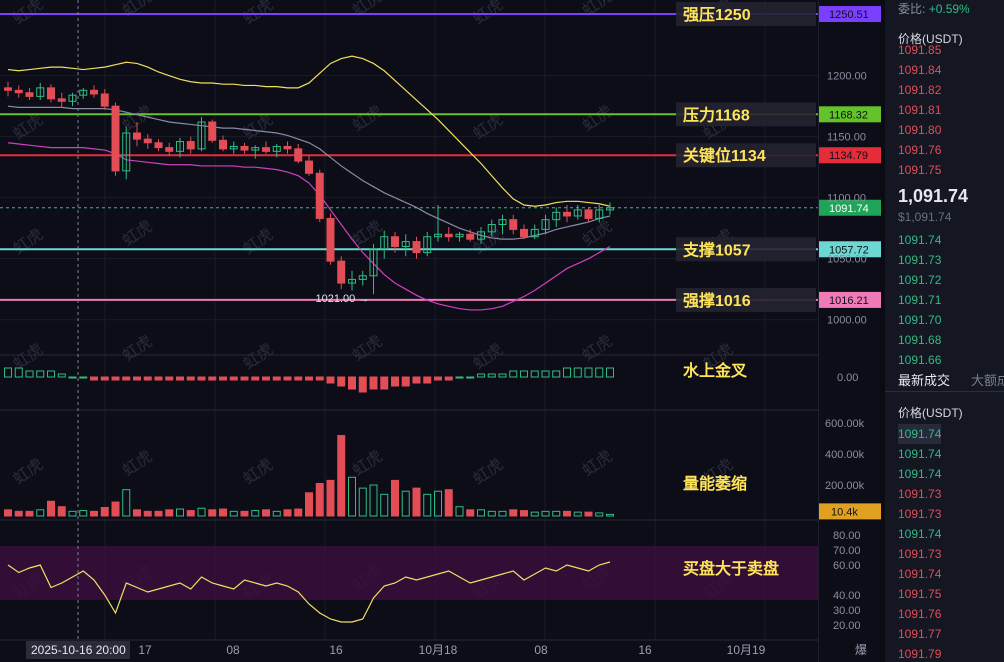 The height and width of the screenshot is (662, 1004). I want to click on bid-row: 1091.68, so click(920, 340).